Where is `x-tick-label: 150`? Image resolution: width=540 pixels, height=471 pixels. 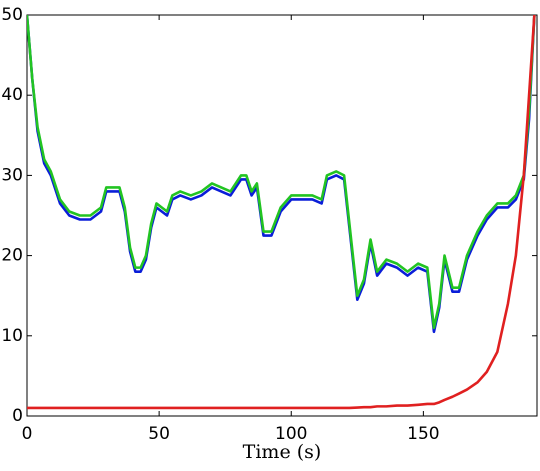 x-tick-label: 150 is located at coordinates (423, 434).